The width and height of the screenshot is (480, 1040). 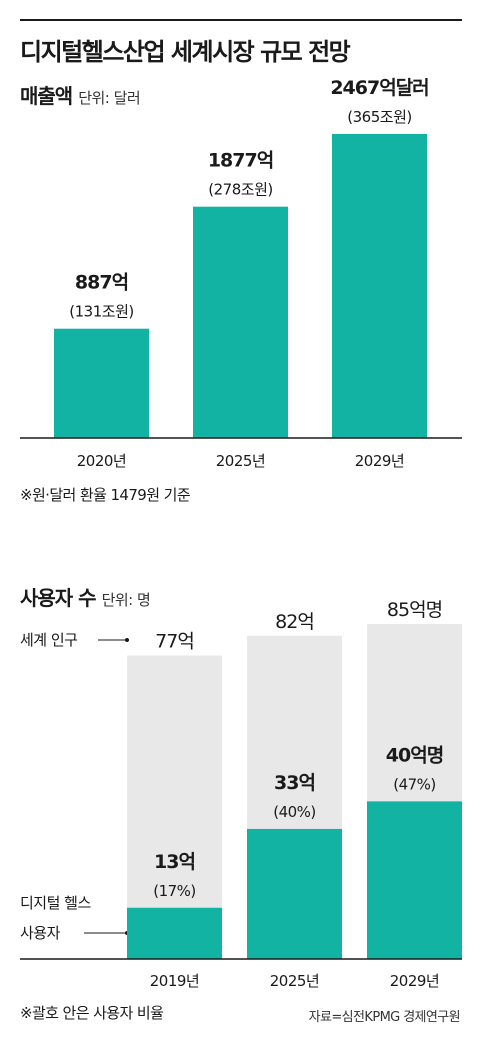 What do you see at coordinates (55, 903) in the screenshot?
I see `digital-user-label-line1: 디지털 헬스` at bounding box center [55, 903].